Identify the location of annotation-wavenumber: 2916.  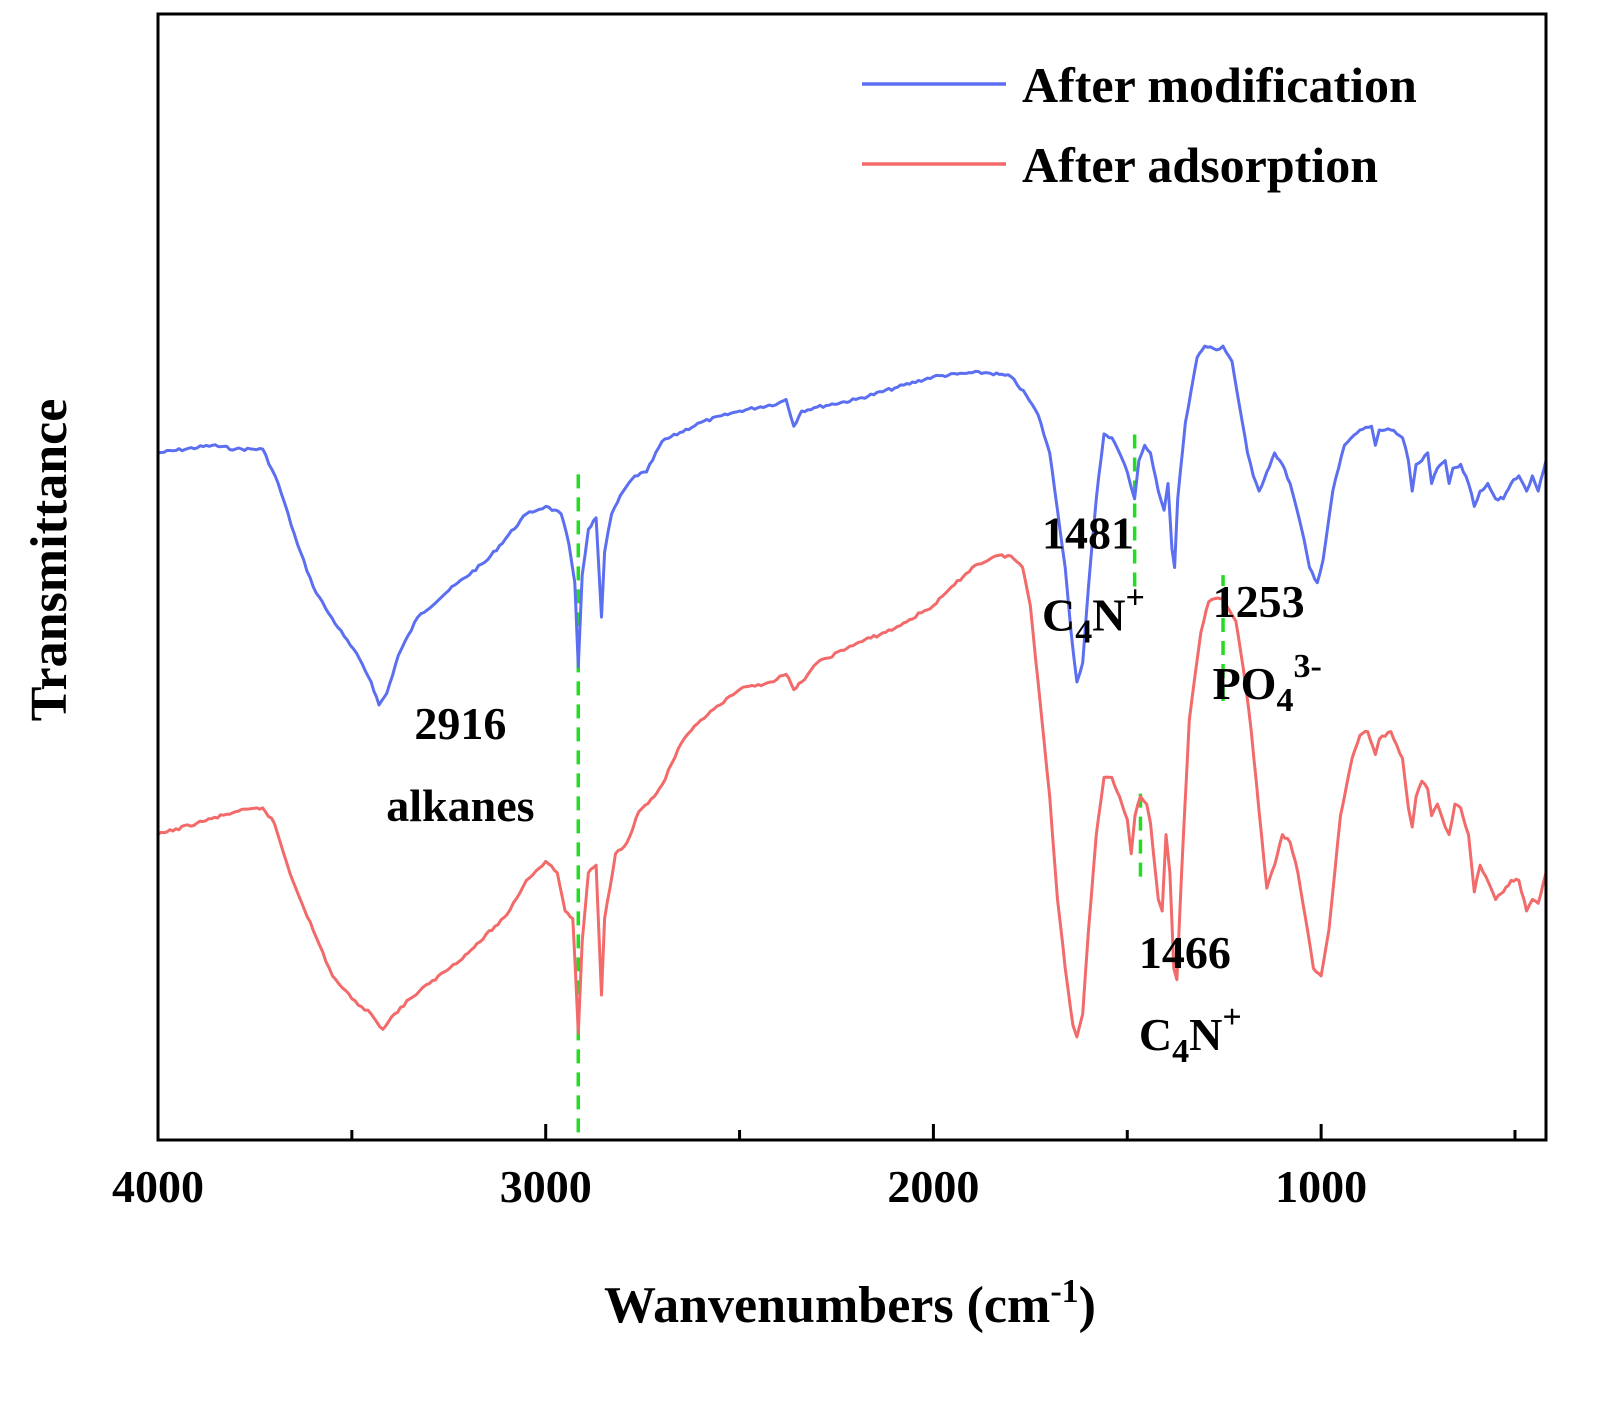
(460, 723).